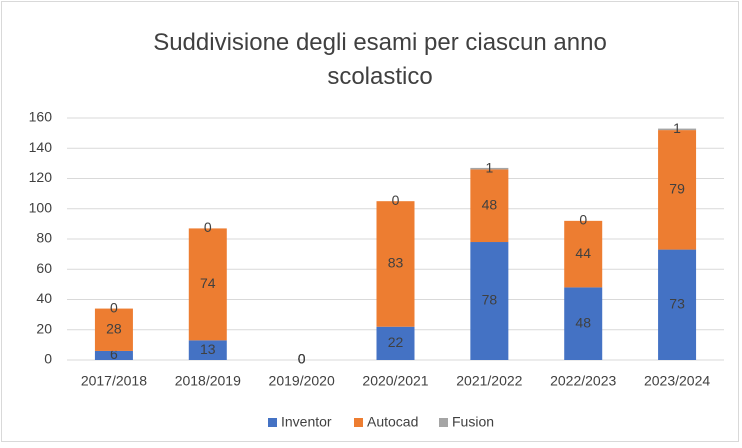 Image resolution: width=742 pixels, height=448 pixels. Describe the element at coordinates (395, 381) in the screenshot. I see `x-tick-label: 2020/2021` at that location.